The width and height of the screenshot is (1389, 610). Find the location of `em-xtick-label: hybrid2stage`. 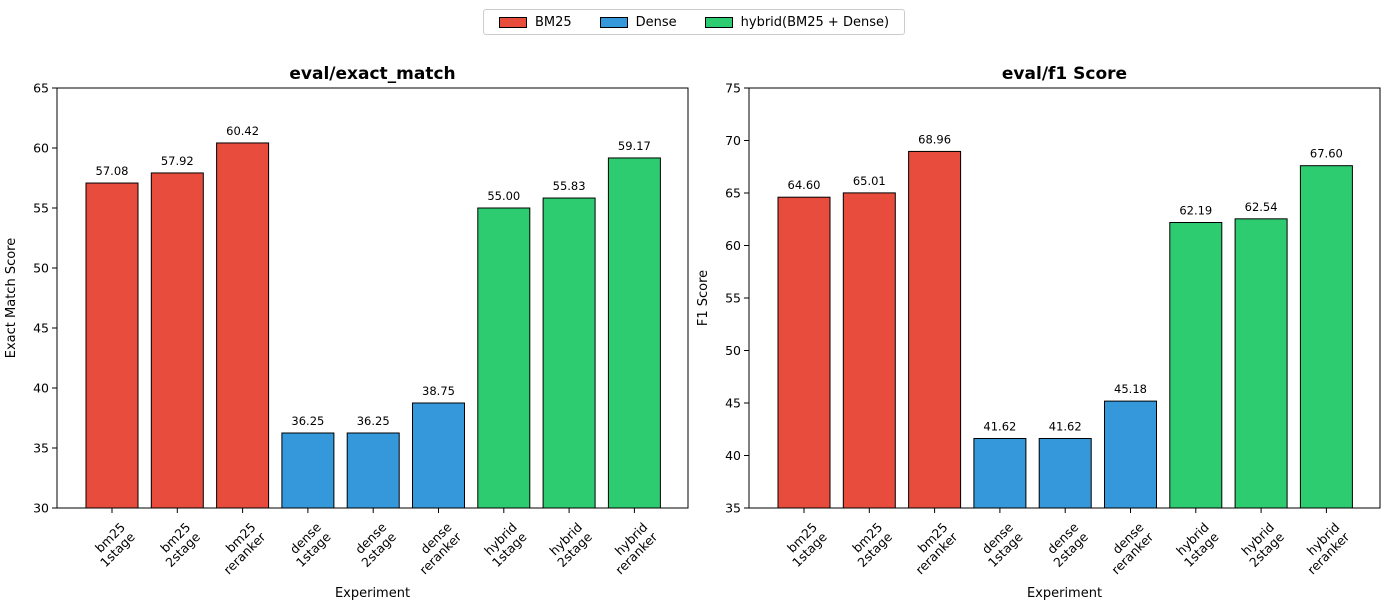

em-xtick-label: hybrid2stage is located at coordinates (569, 544).